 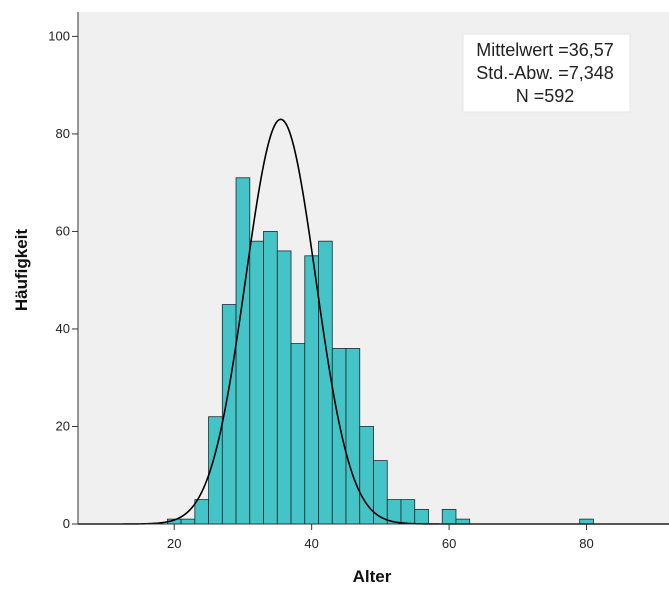 I want to click on y-tick-label: 20, so click(x=63, y=425).